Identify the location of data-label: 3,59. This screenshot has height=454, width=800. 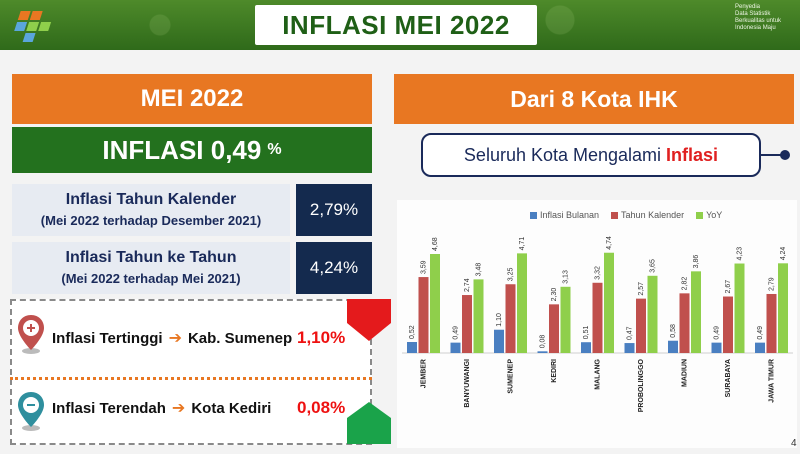
(423, 267).